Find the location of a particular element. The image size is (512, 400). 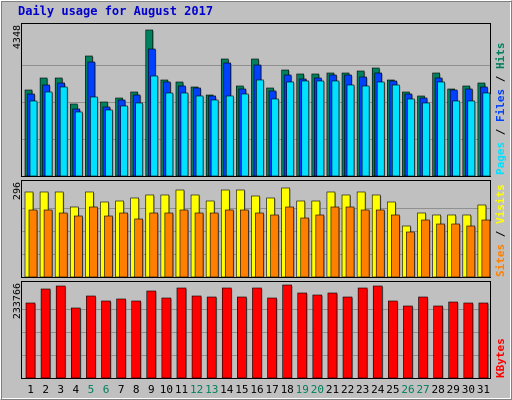

legend-entry: Visits is located at coordinates (500, 204).